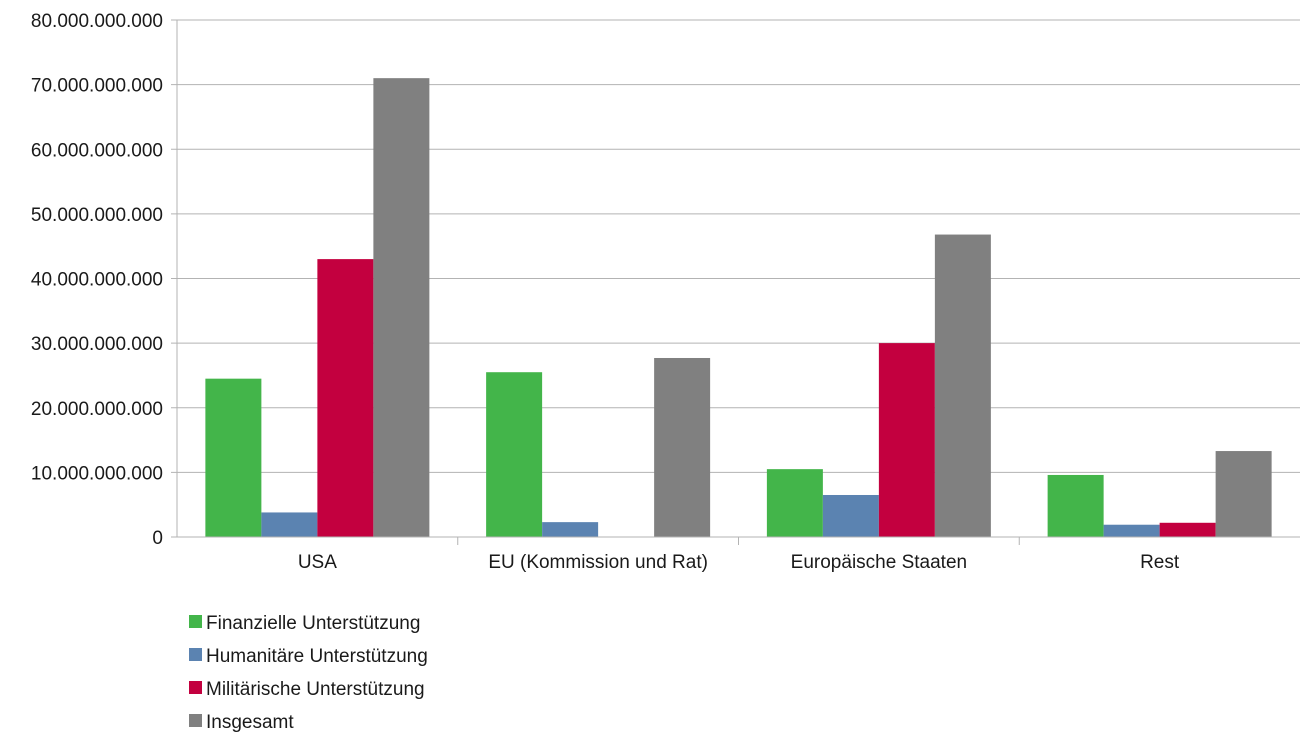 The image size is (1300, 736). What do you see at coordinates (97, 215) in the screenshot?
I see `y-tick-label: 50.000.000.000` at bounding box center [97, 215].